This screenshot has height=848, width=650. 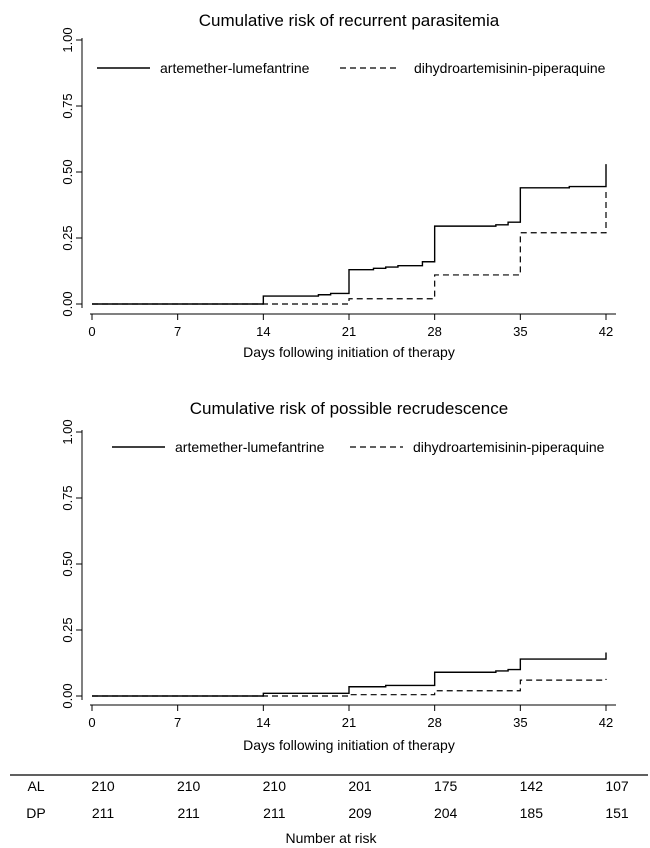 I want to click on risk-table: Number at risk, so click(x=329, y=810).